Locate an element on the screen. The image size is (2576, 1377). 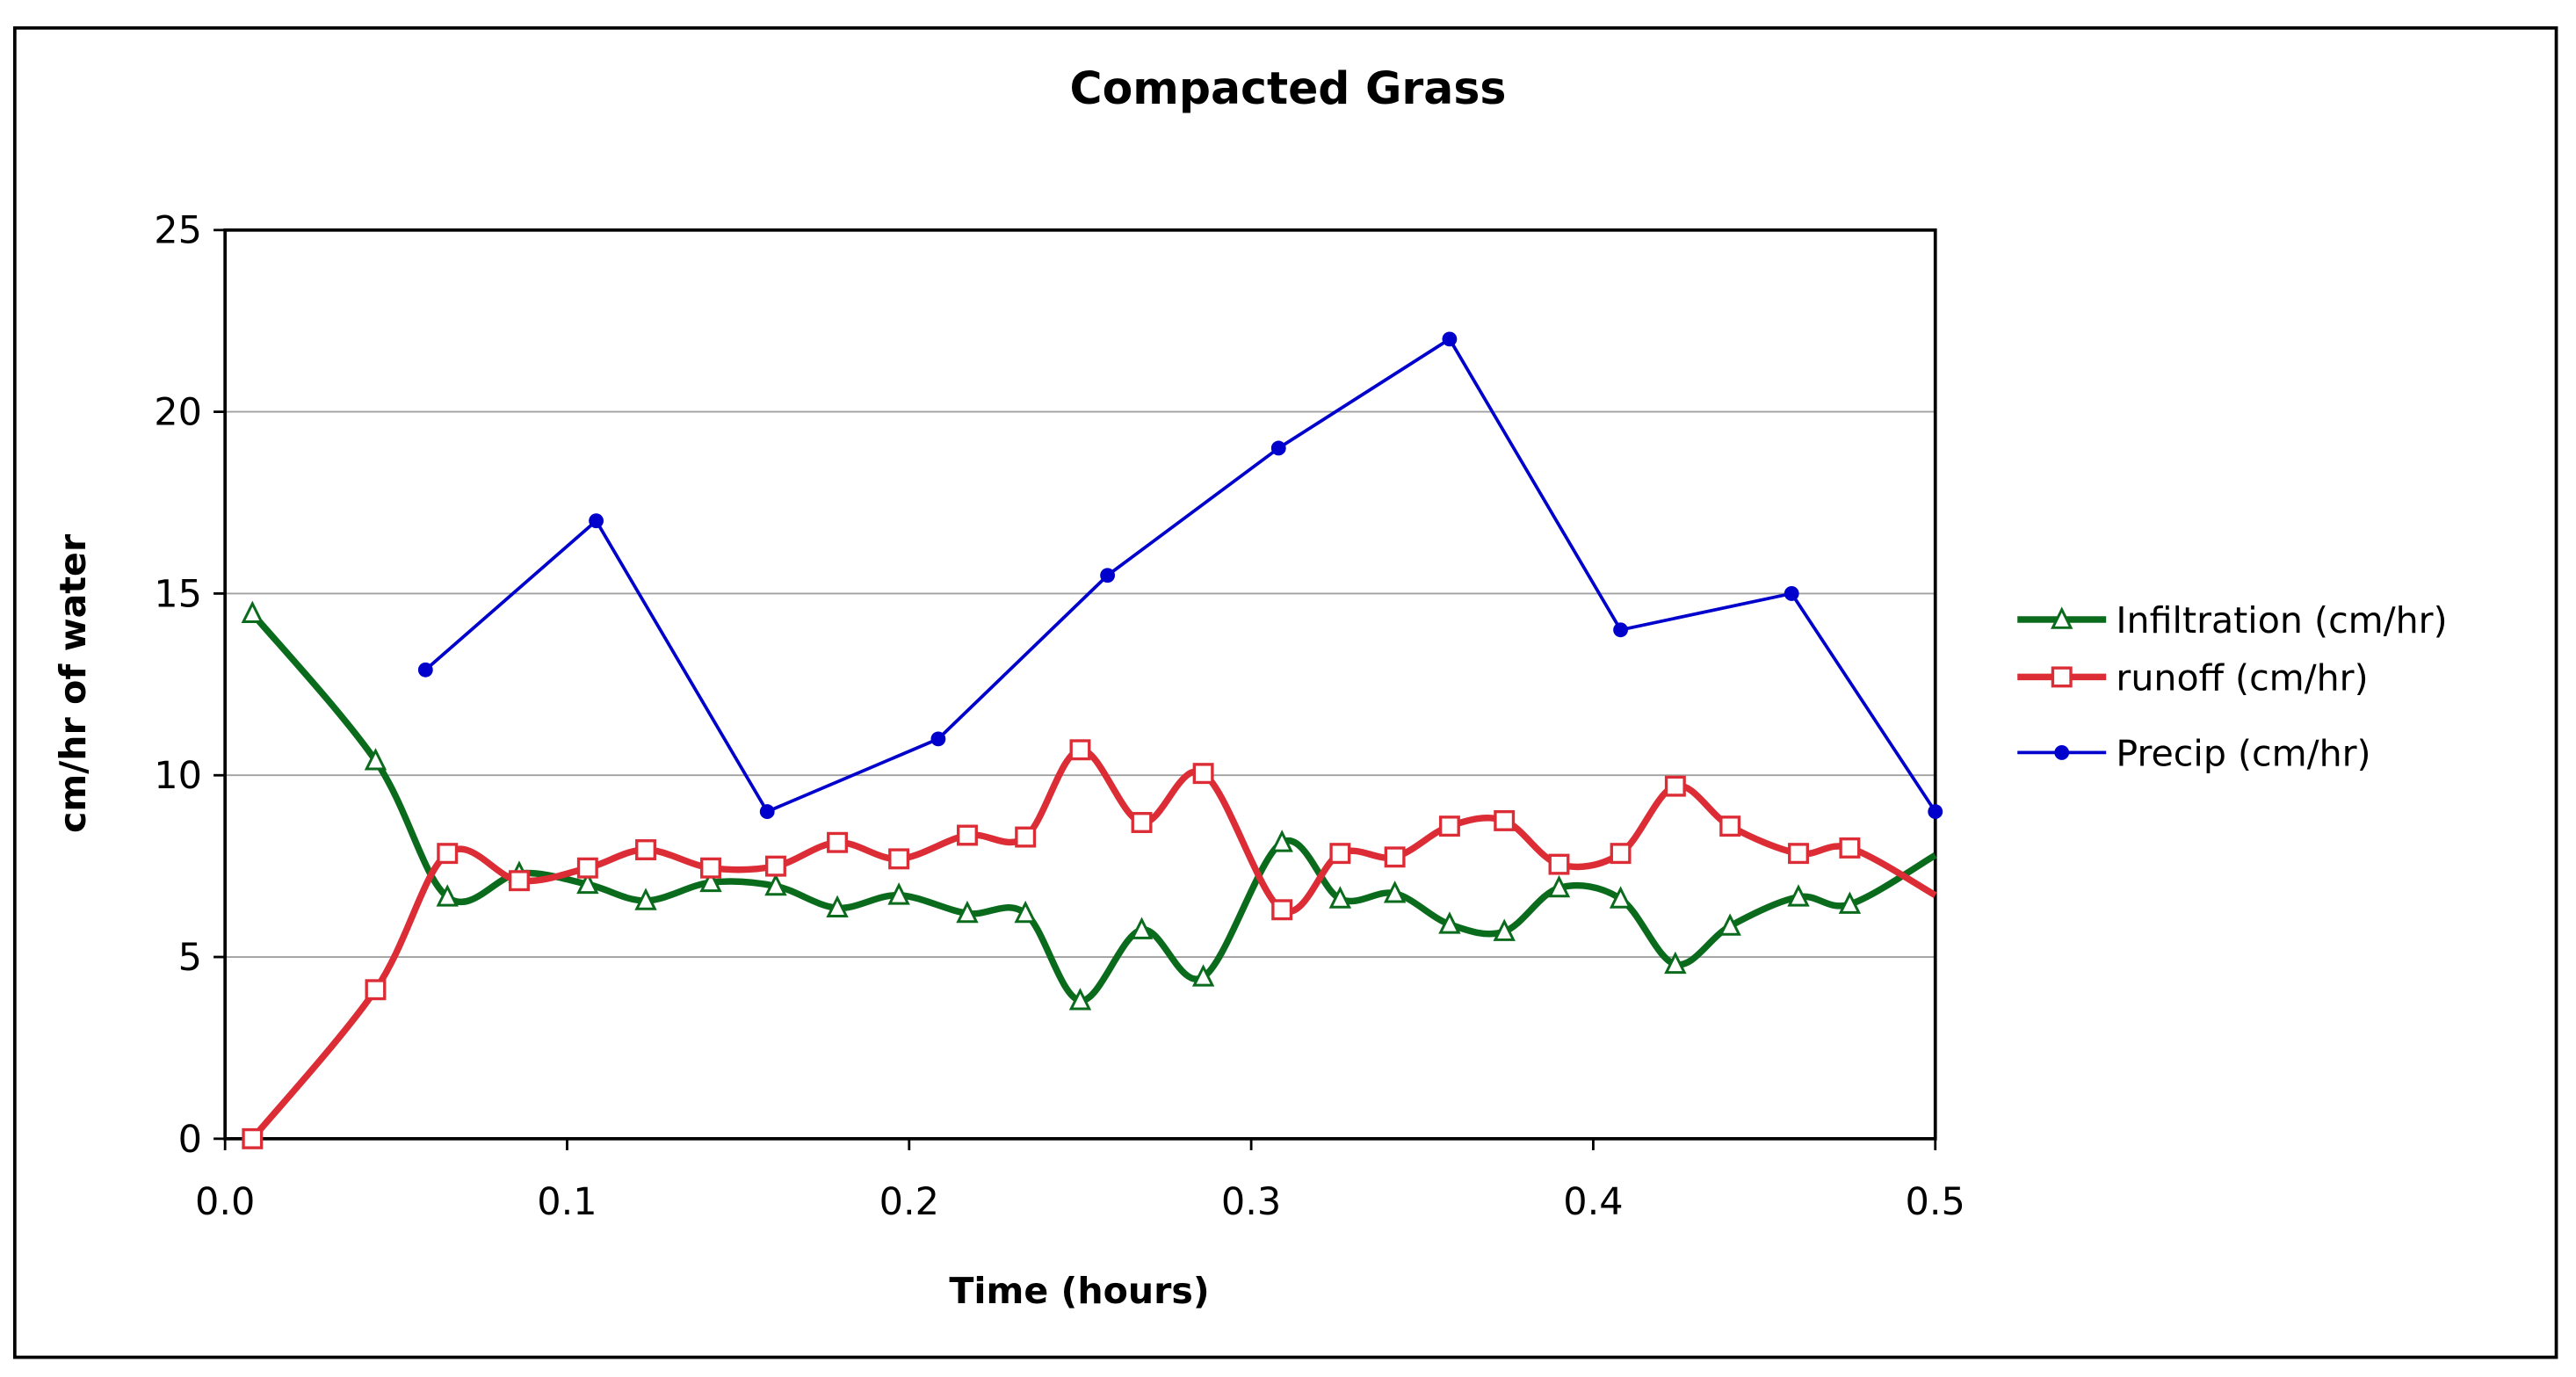
y-tick-label: 15 is located at coordinates (178, 594).